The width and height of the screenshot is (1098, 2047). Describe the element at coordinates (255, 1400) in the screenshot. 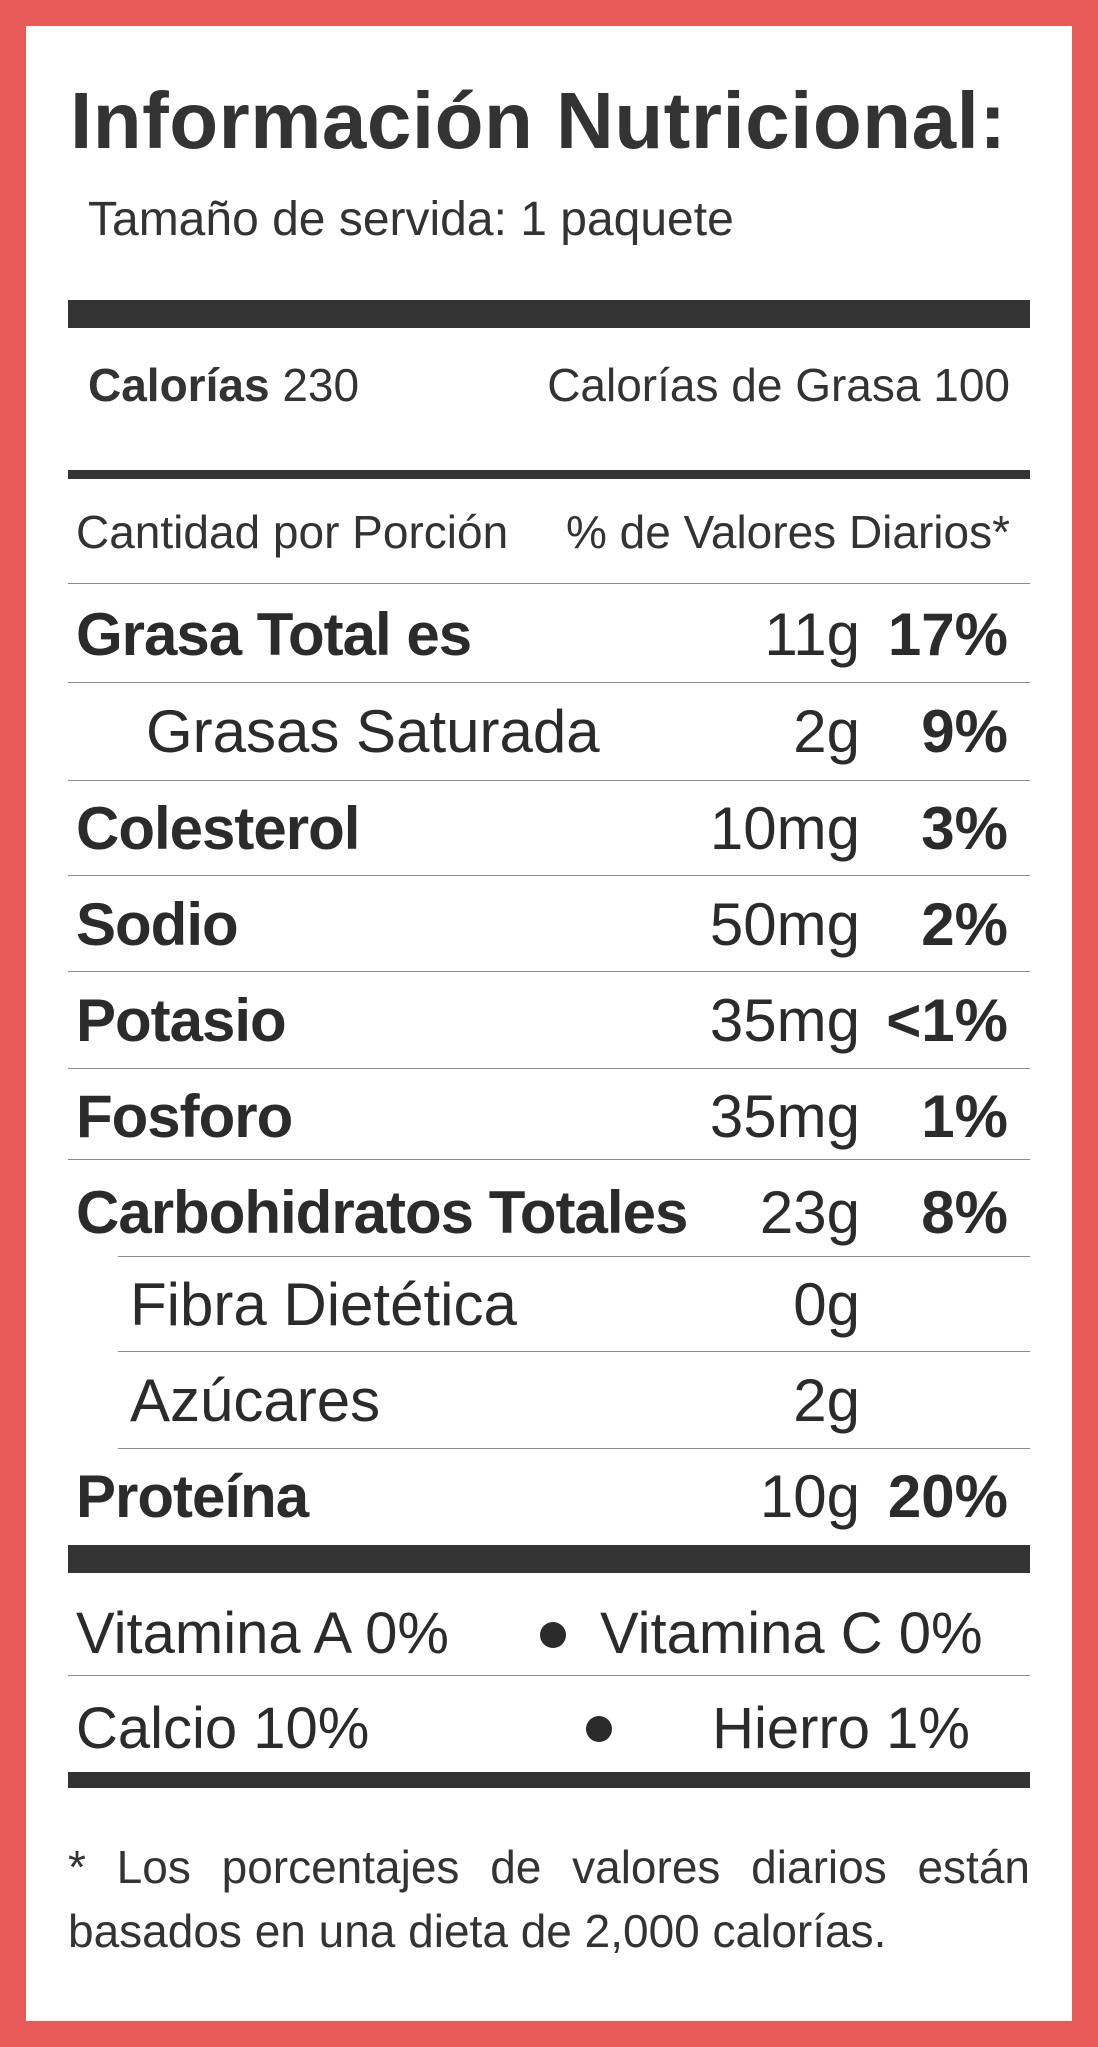

I see `nutrient-label-sugars: Azúcares` at that location.